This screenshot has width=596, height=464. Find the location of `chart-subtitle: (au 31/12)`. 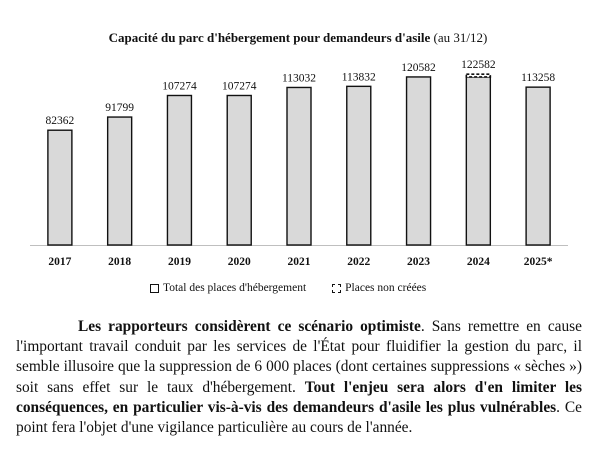

chart-subtitle: (au 31/12) is located at coordinates (460, 37).